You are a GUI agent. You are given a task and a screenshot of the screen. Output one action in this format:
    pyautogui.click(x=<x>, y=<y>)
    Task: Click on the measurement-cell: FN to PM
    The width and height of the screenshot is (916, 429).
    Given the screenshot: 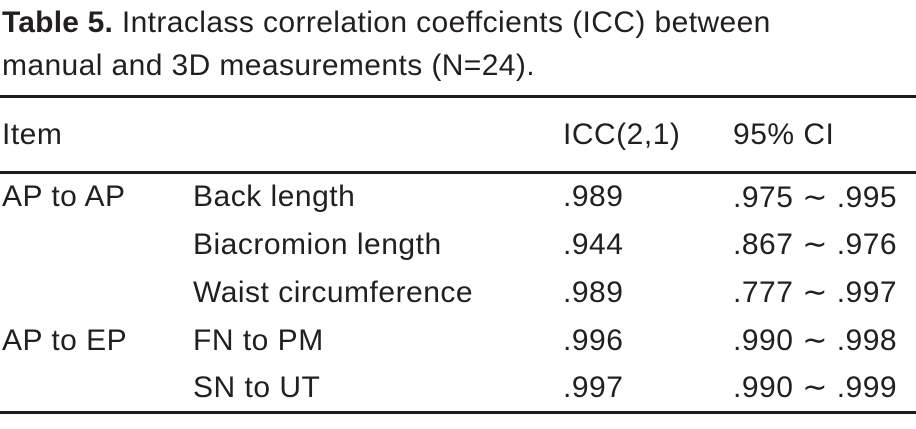 What is the action you would take?
    pyautogui.click(x=258, y=340)
    